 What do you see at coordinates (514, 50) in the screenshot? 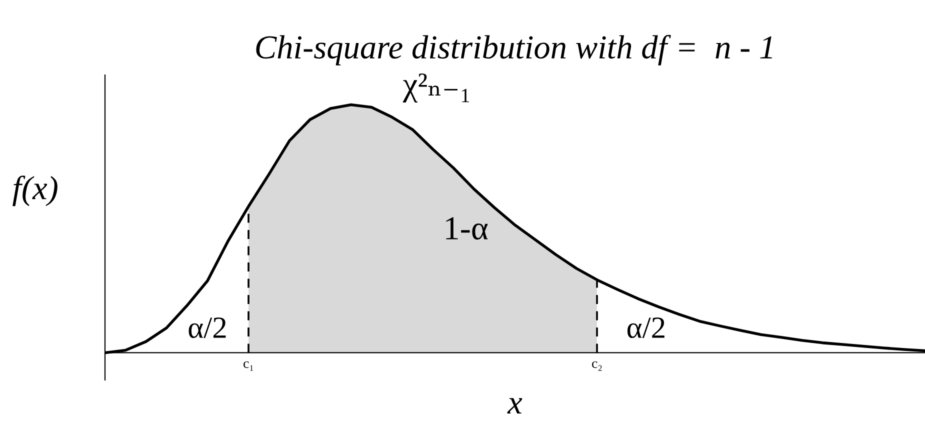
I see `chart-title: Chi-square distribution with df = n - 1` at bounding box center [514, 50].